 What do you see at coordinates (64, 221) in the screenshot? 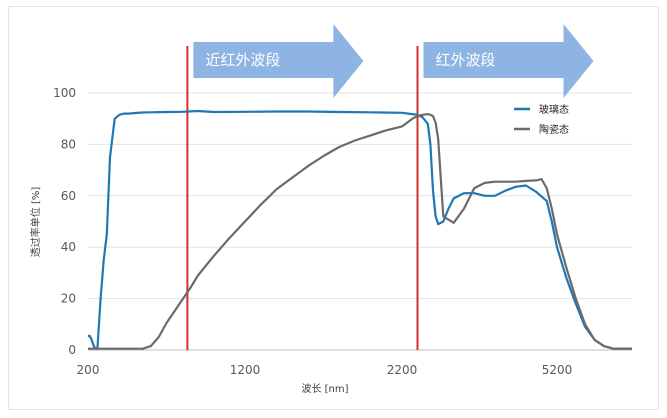
I see `y-tick-labels: 0 20 40 60 80 100` at bounding box center [64, 221].